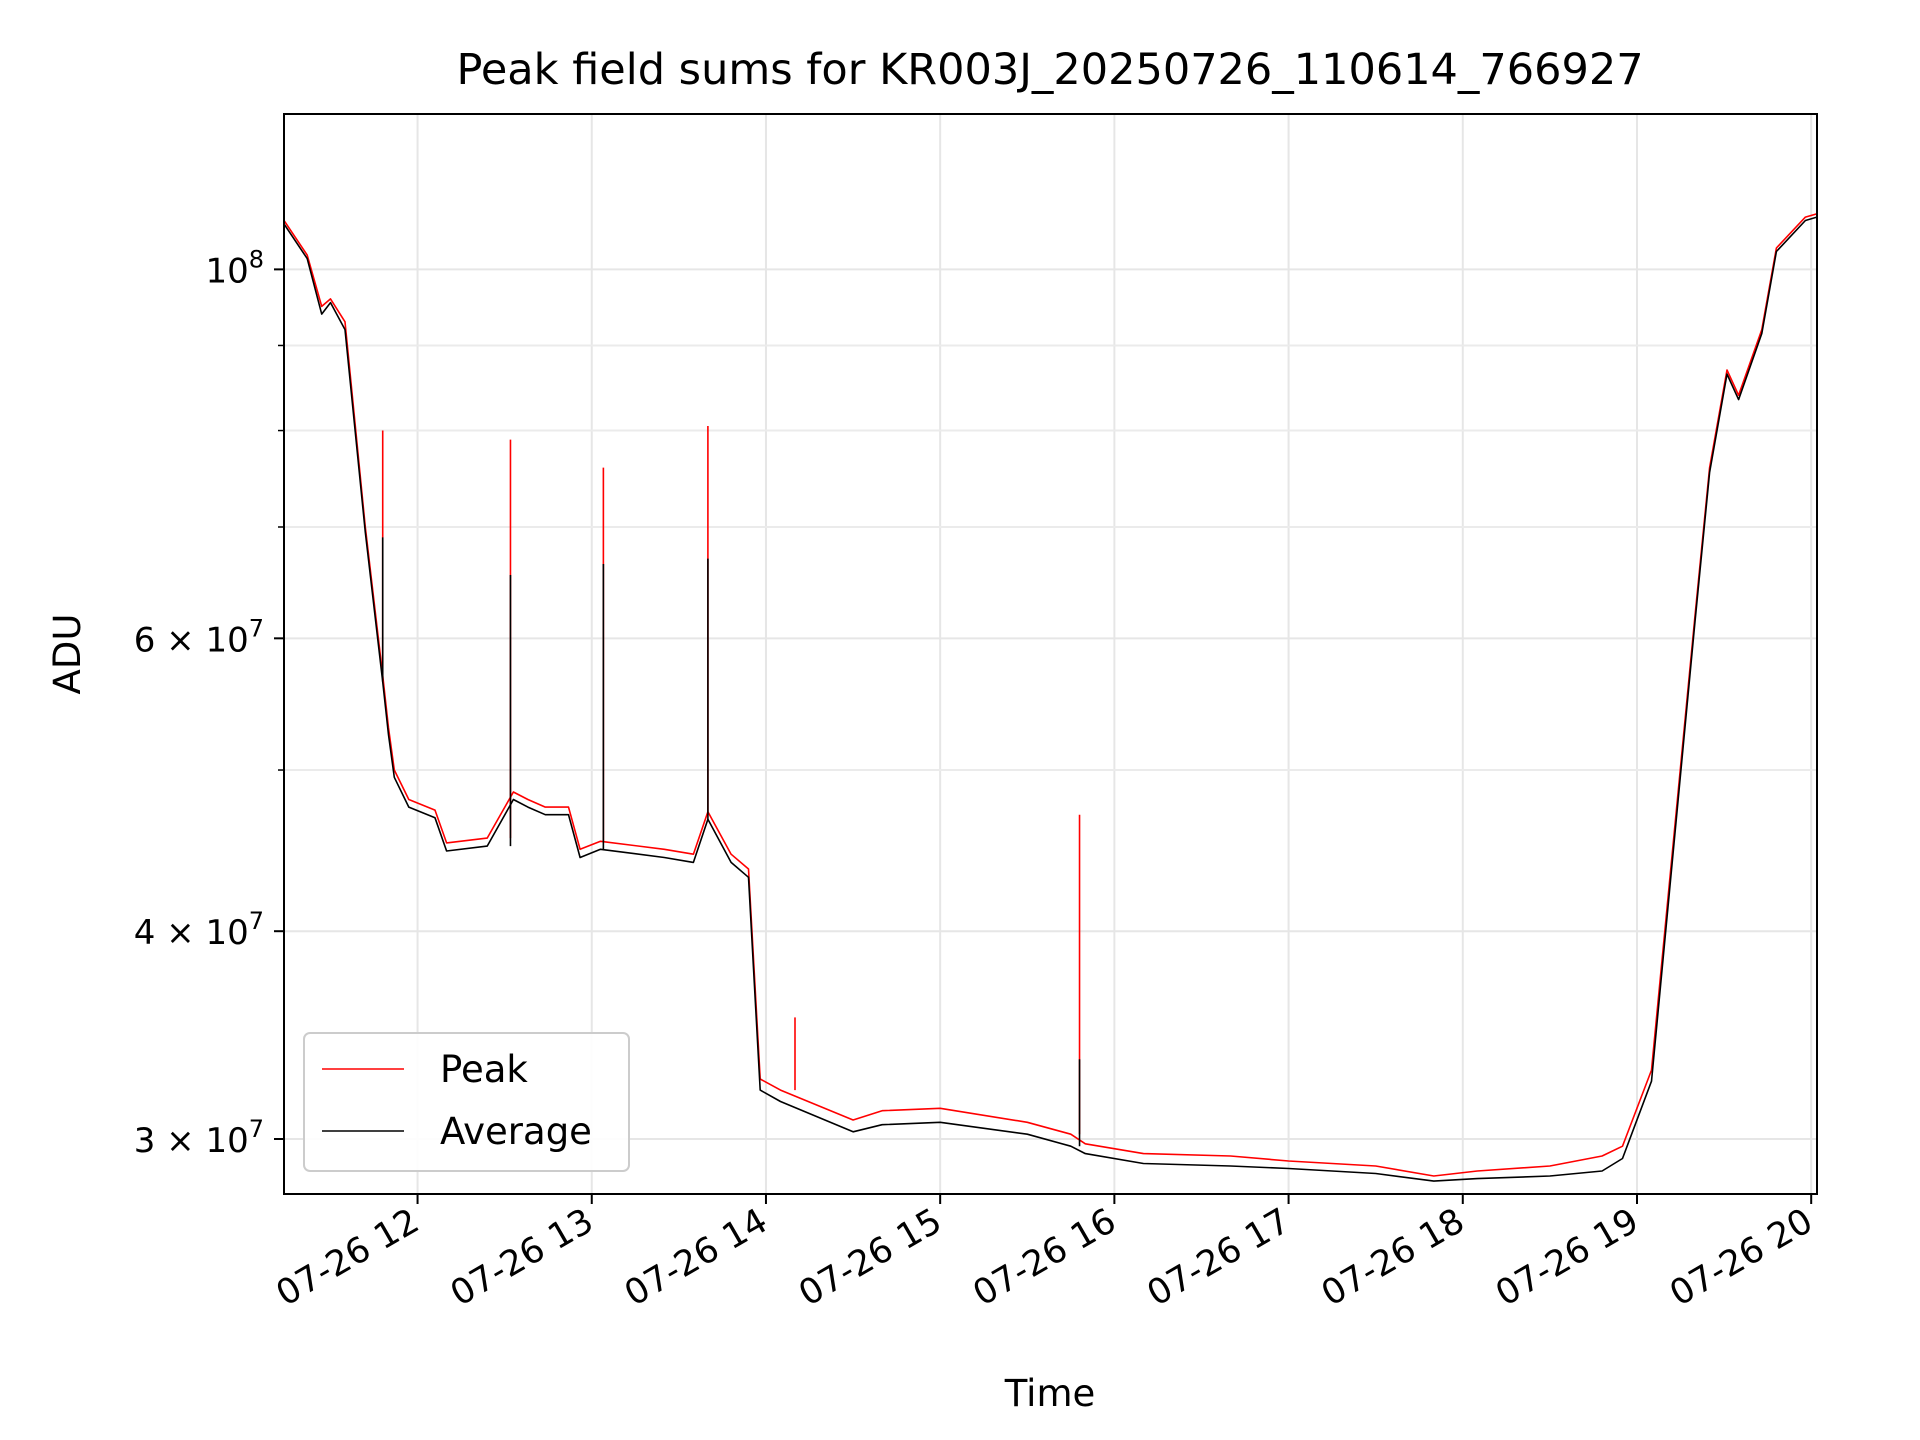 Image resolution: width=1920 pixels, height=1440 pixels. Describe the element at coordinates (516, 1131) in the screenshot. I see `legend-label-average: Average` at that location.